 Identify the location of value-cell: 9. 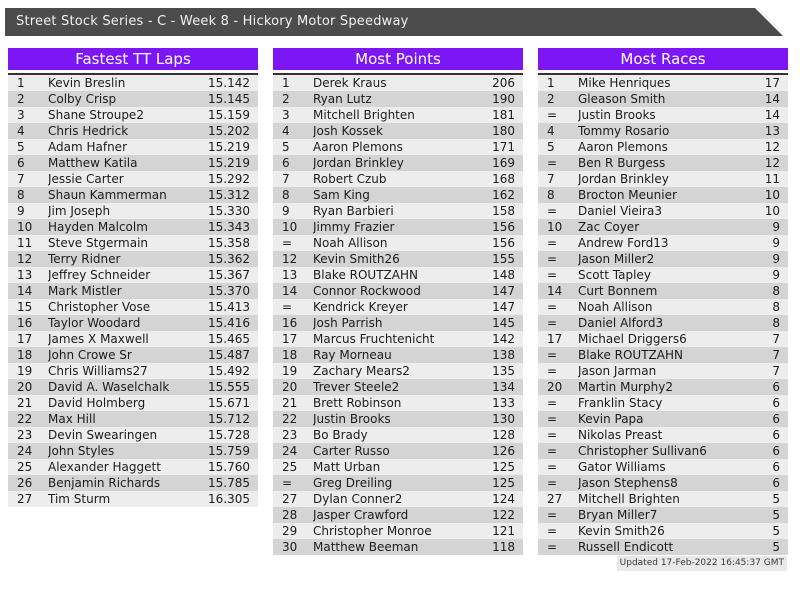
(776, 227).